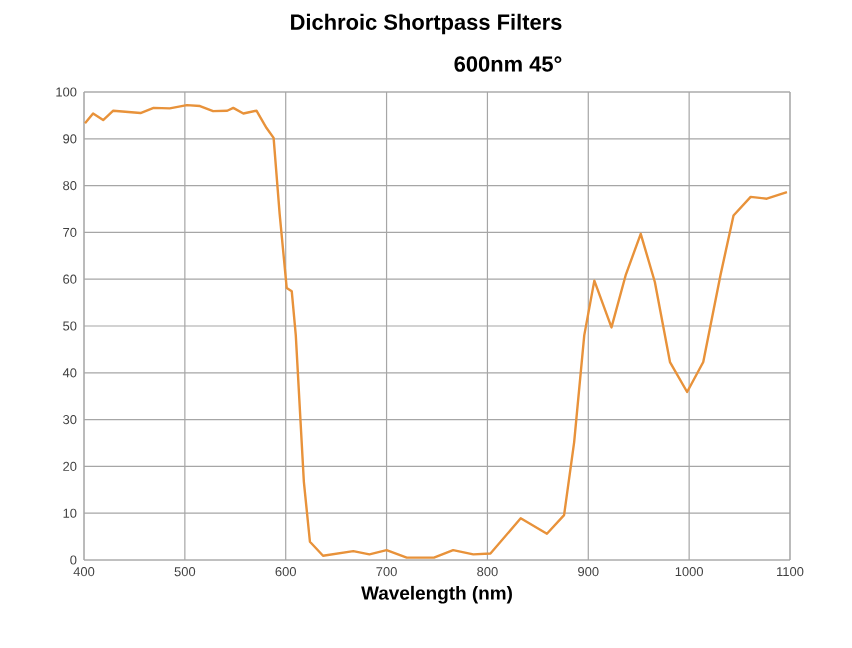 Image resolution: width=852 pixels, height=648 pixels. Describe the element at coordinates (426, 24) in the screenshot. I see `chart-title: Dichroic Shortpass Filters` at that location.